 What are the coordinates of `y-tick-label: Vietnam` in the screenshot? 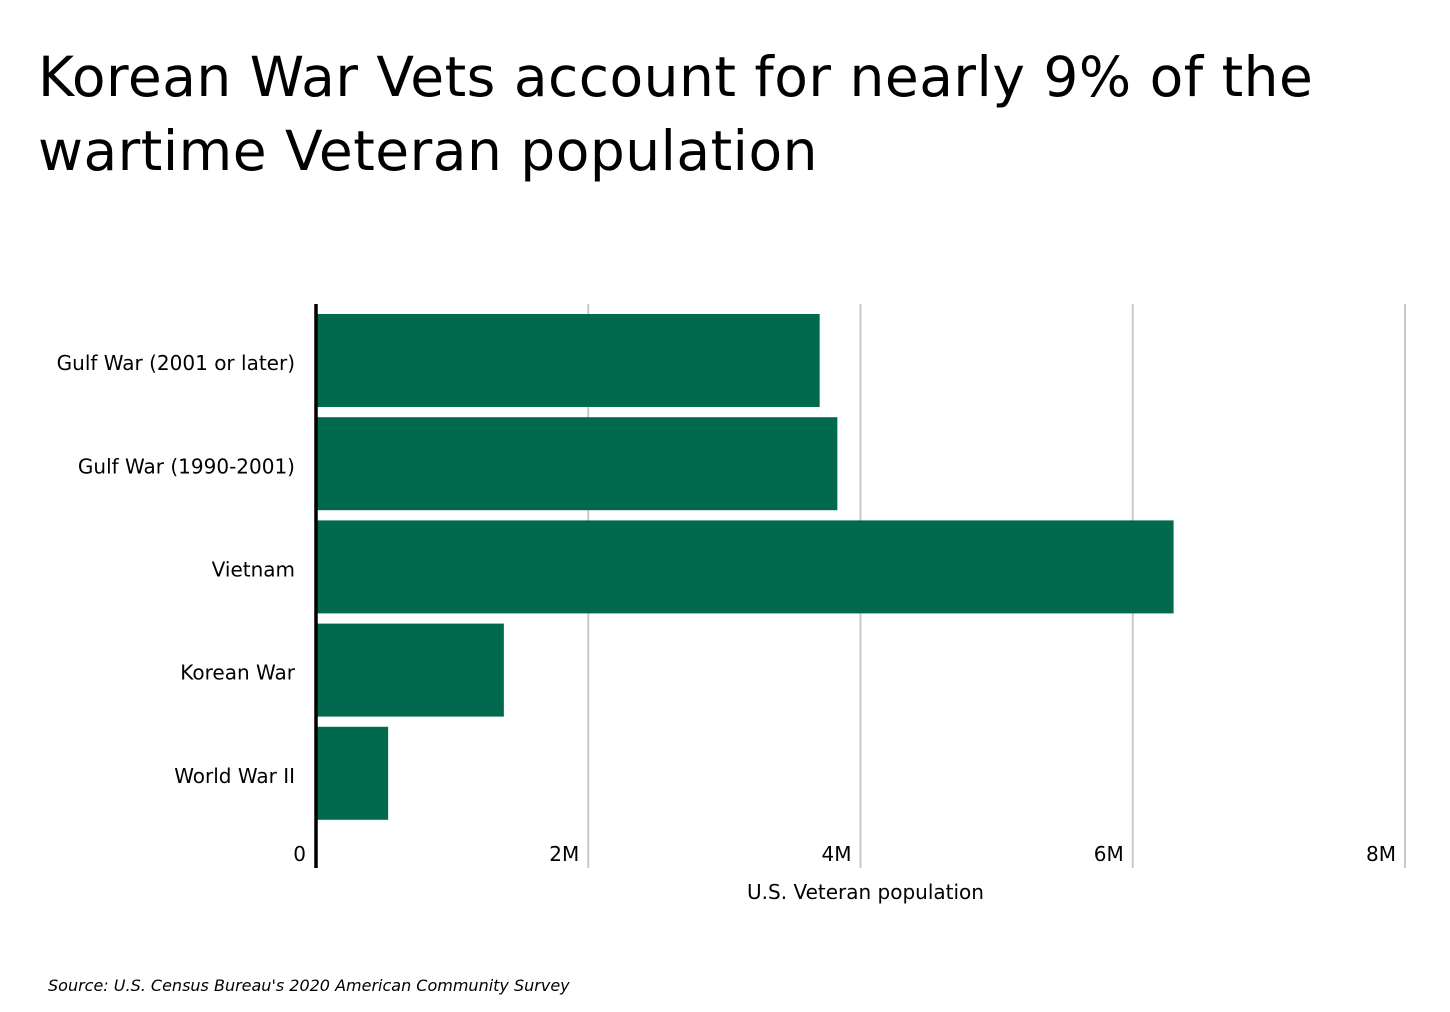 It's located at (253, 570).